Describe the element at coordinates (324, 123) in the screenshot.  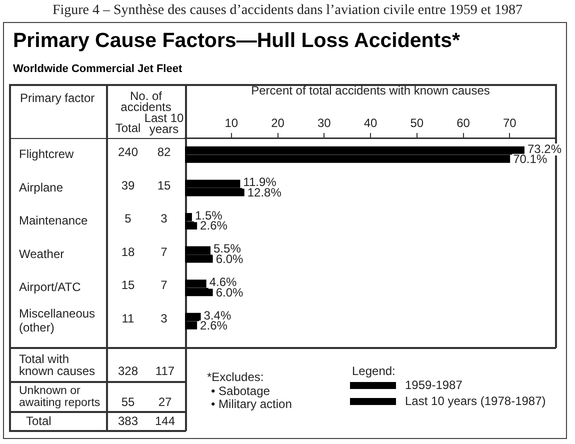
I see `x-tick-label: 30` at that location.